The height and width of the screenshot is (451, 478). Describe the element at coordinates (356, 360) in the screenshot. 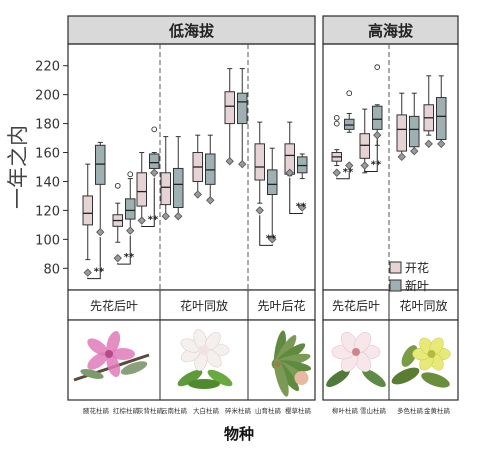

I see `pale-pink-rhododendron-photo-icon` at that location.